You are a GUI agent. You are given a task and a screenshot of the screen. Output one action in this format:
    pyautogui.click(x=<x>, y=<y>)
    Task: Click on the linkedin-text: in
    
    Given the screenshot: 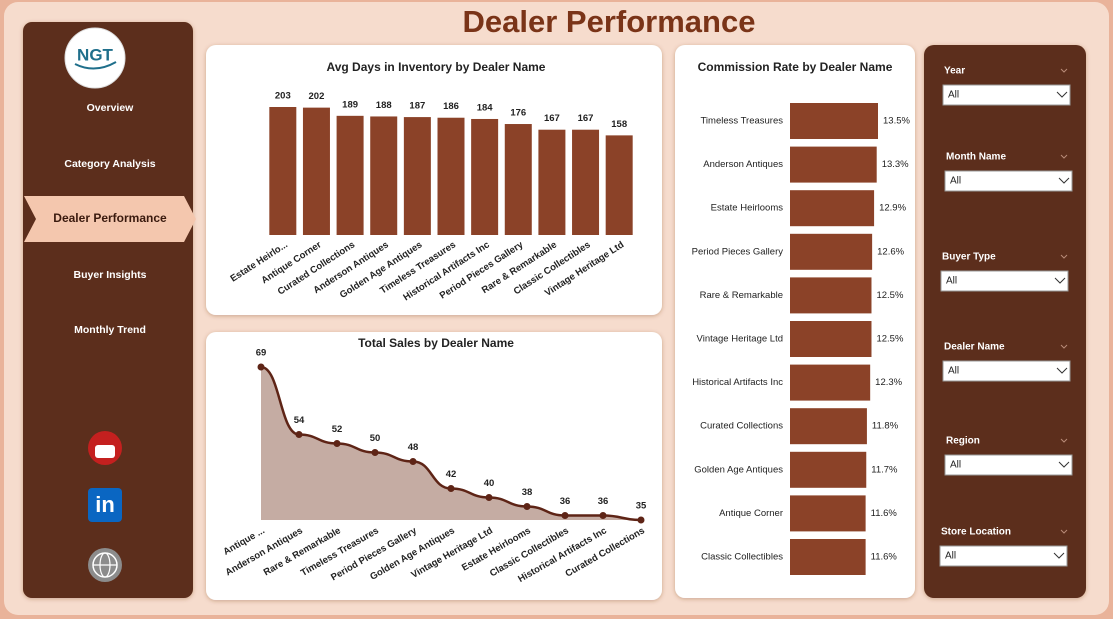 What is the action you would take?
    pyautogui.click(x=105, y=504)
    